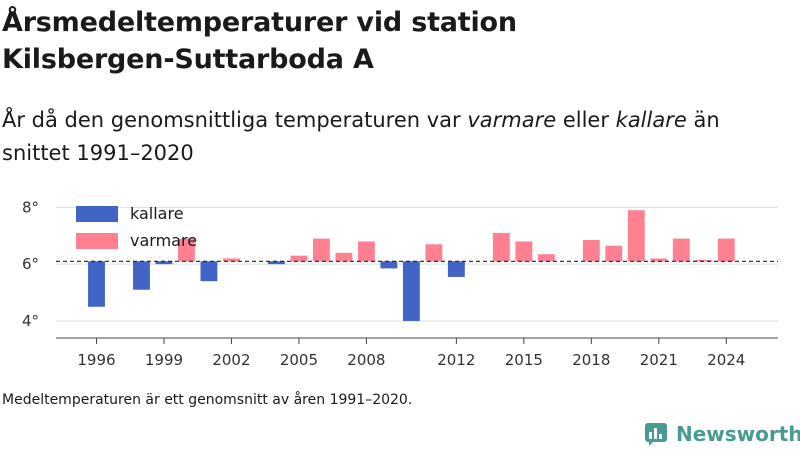 The height and width of the screenshot is (450, 800). I want to click on brand-logo: Newsworthy, so click(722, 434).